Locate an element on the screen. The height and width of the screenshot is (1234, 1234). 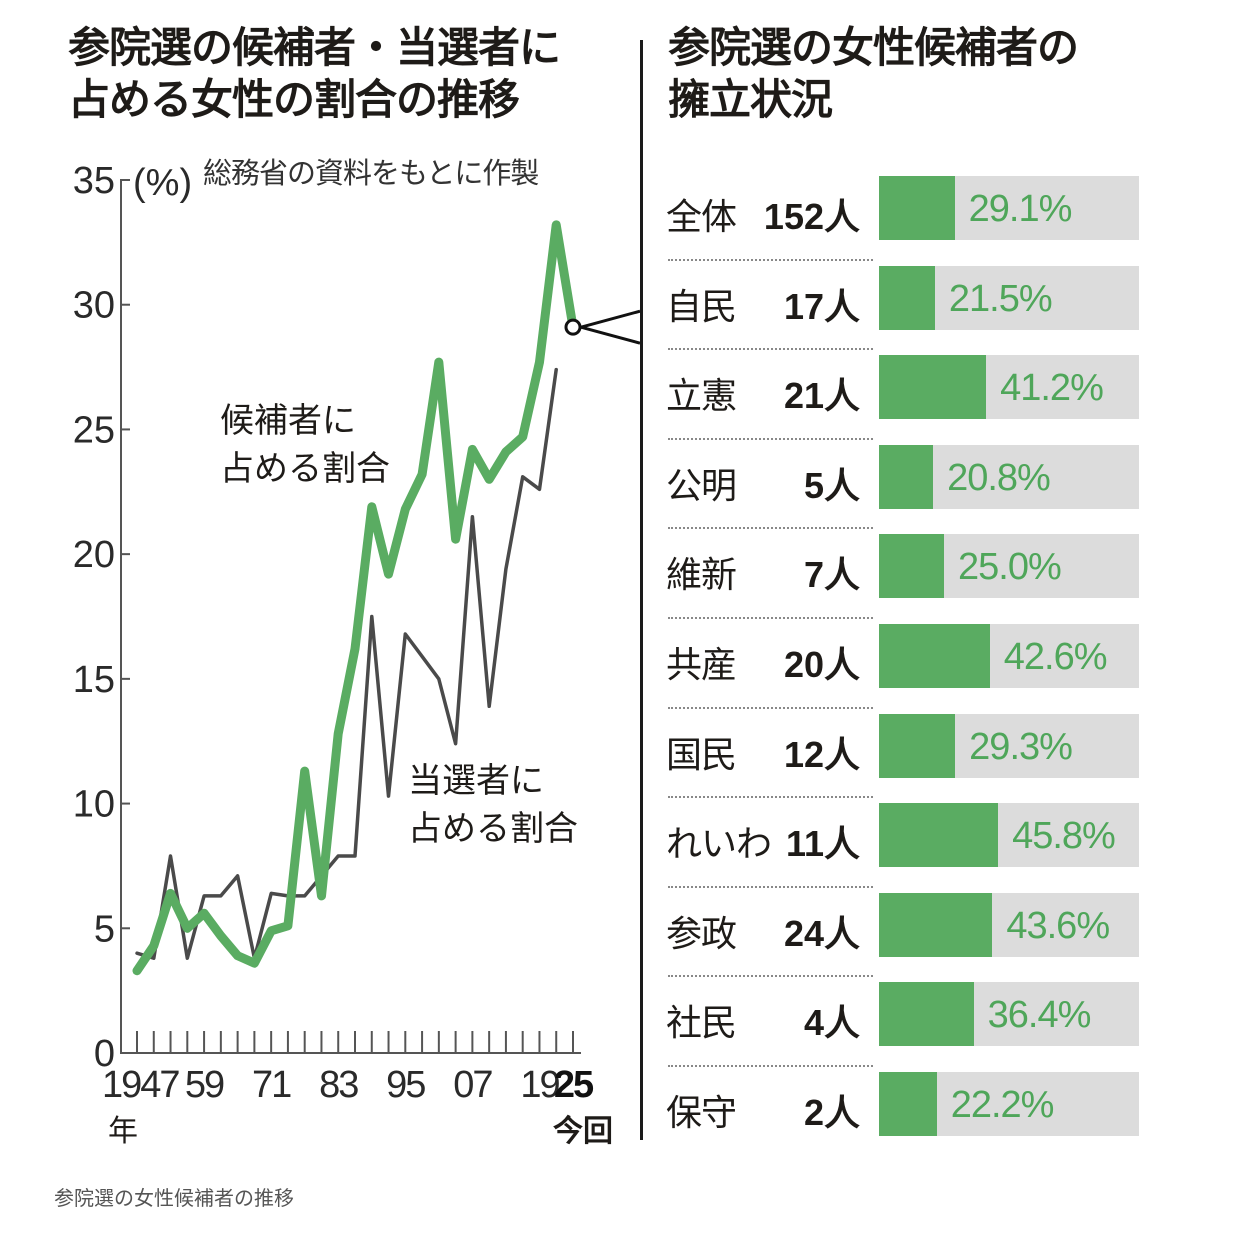
percent-label: 42.6% is located at coordinates (1055, 657).